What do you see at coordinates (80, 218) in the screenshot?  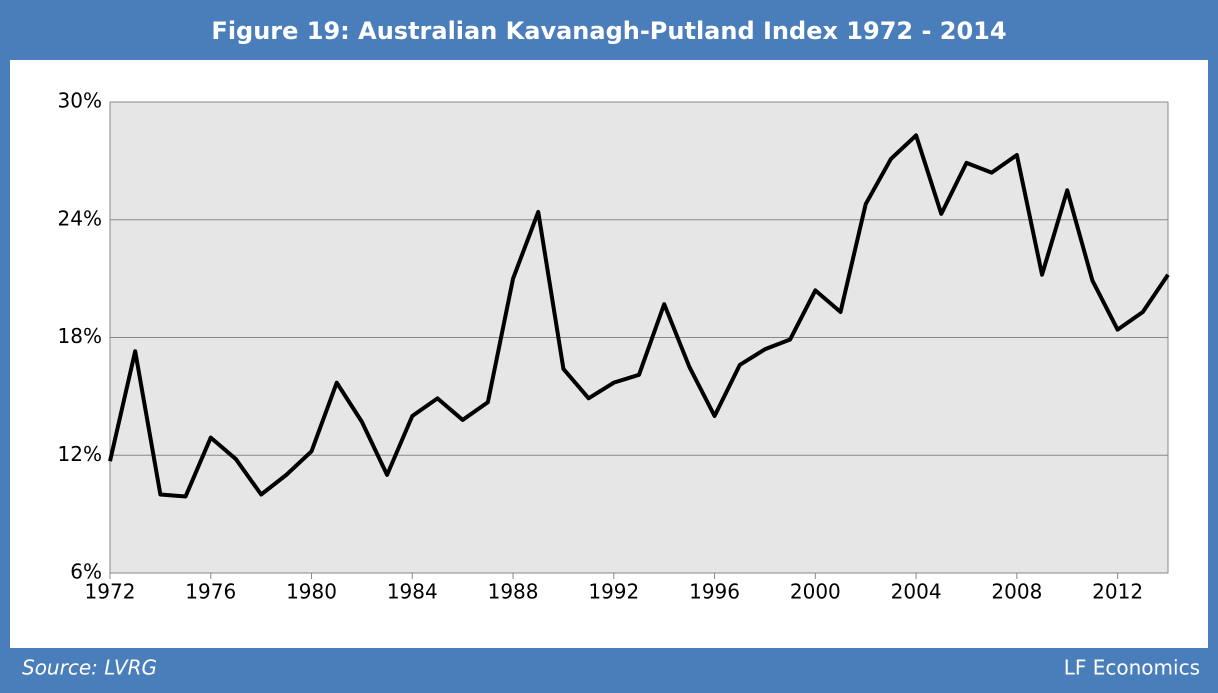 I see `y-tick-label: 24%` at bounding box center [80, 218].